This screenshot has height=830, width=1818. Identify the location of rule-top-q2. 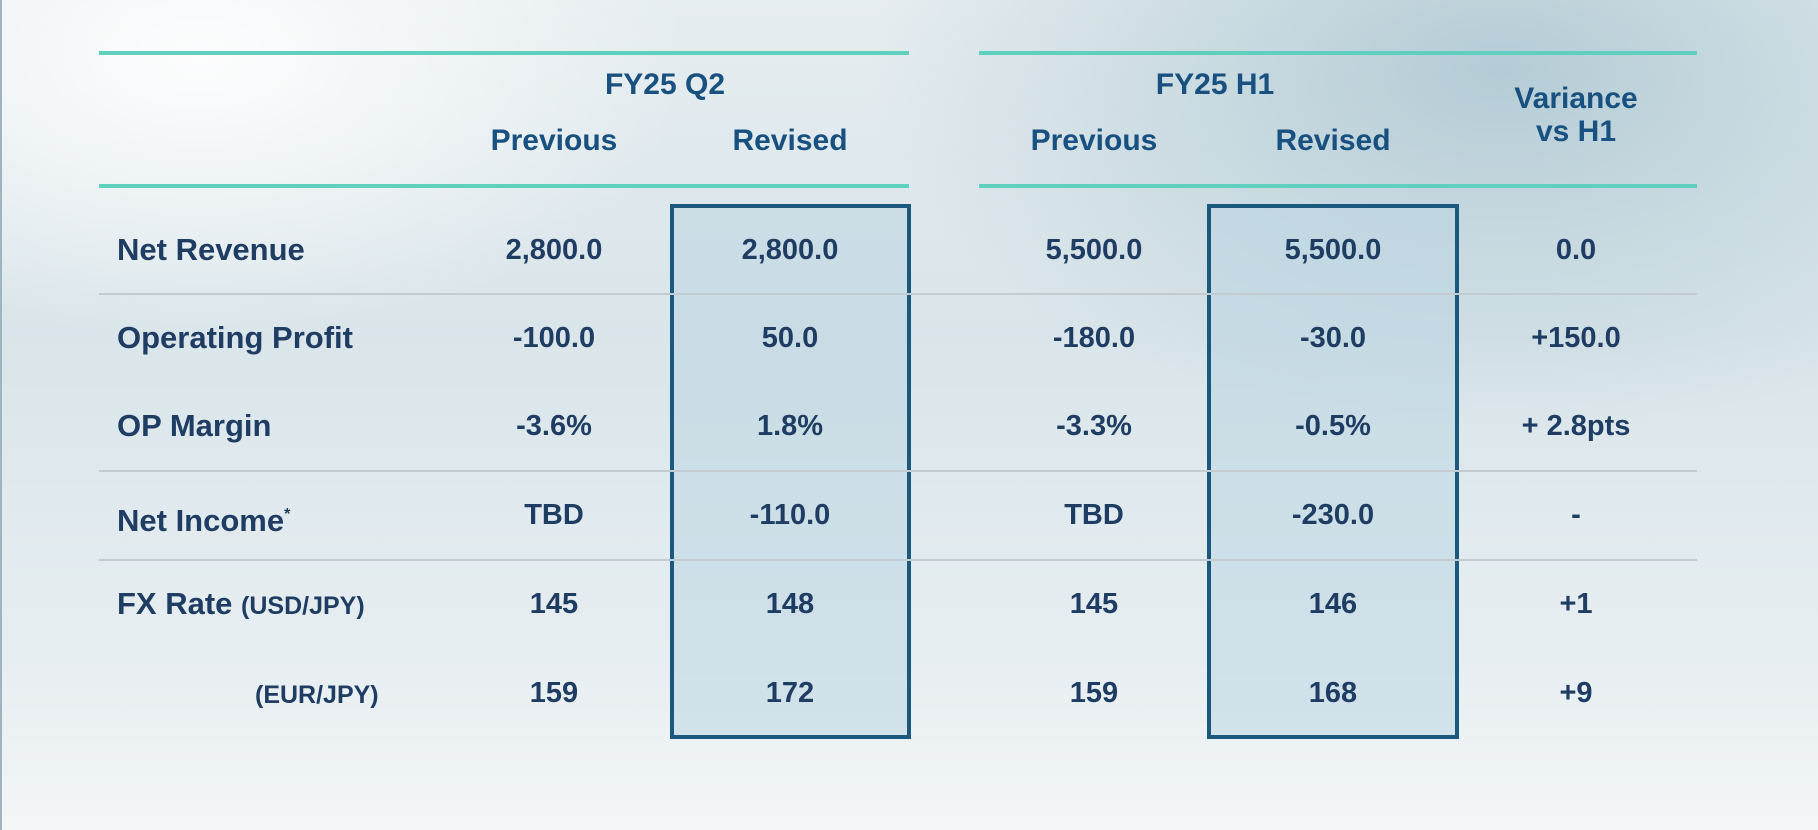
(504, 53).